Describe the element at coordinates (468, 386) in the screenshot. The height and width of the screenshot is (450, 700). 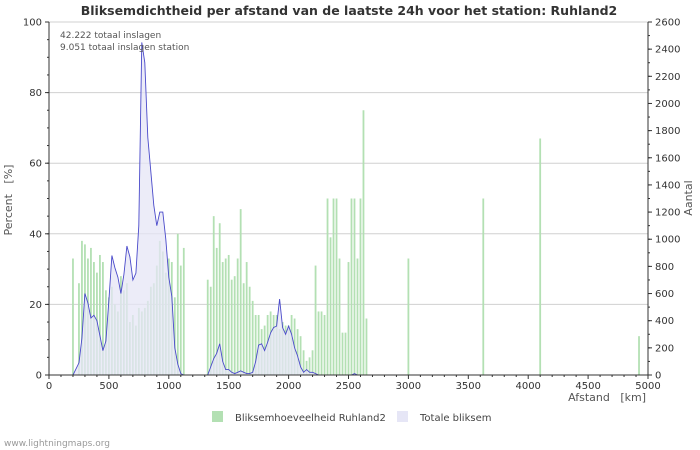
I see `x-tick-label: 3500` at that location.